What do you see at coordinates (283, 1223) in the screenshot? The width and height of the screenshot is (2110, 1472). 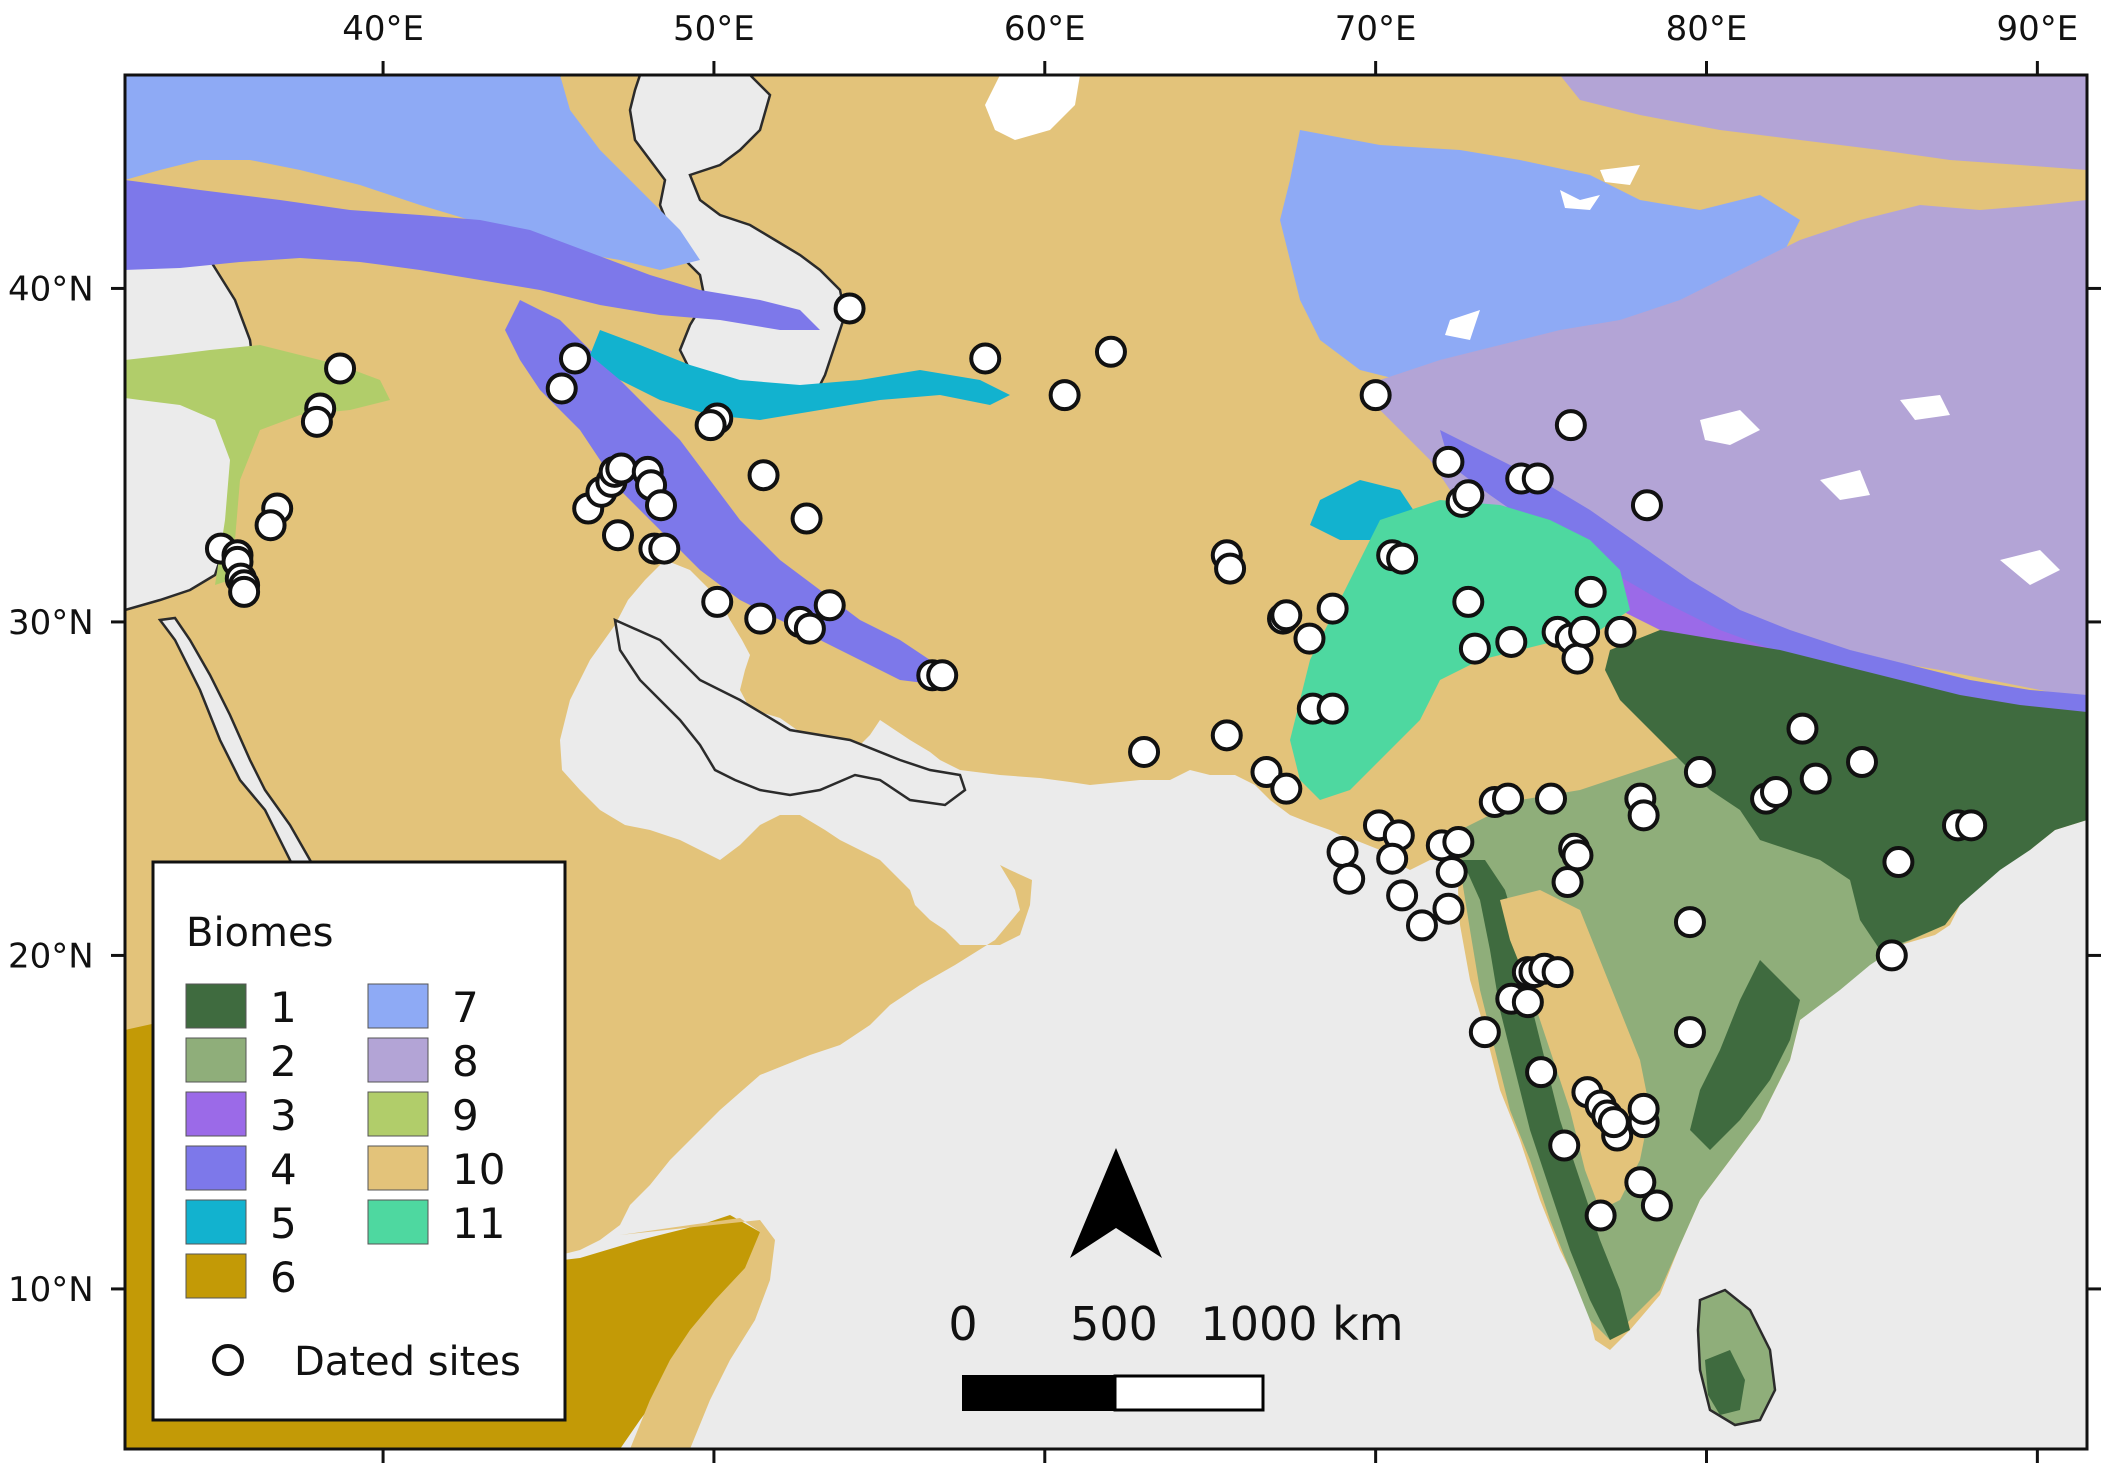 I see `legend-label-5: 5` at bounding box center [283, 1223].